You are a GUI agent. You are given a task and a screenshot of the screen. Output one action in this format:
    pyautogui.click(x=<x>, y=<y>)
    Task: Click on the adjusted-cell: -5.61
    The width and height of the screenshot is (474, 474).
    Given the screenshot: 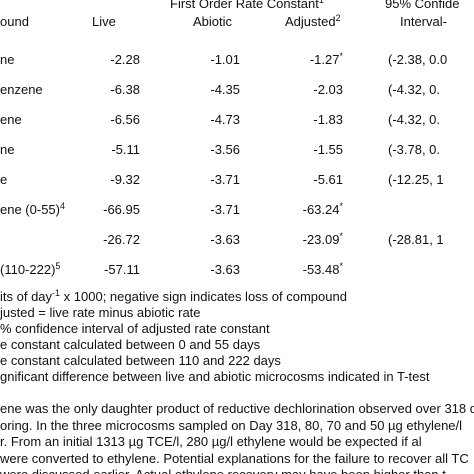 What is the action you would take?
    pyautogui.click(x=328, y=180)
    